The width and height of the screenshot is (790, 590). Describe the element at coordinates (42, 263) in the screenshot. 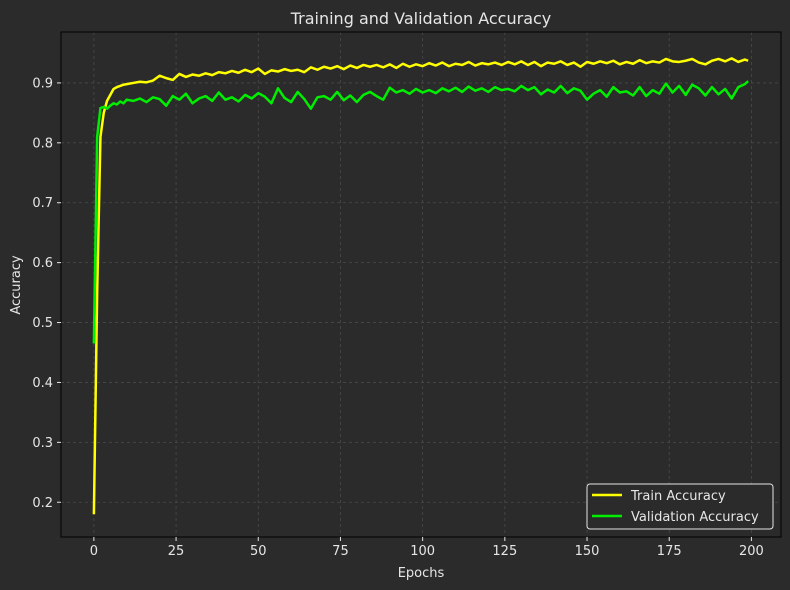

I see `y-tick-label: 0.6` at that location.